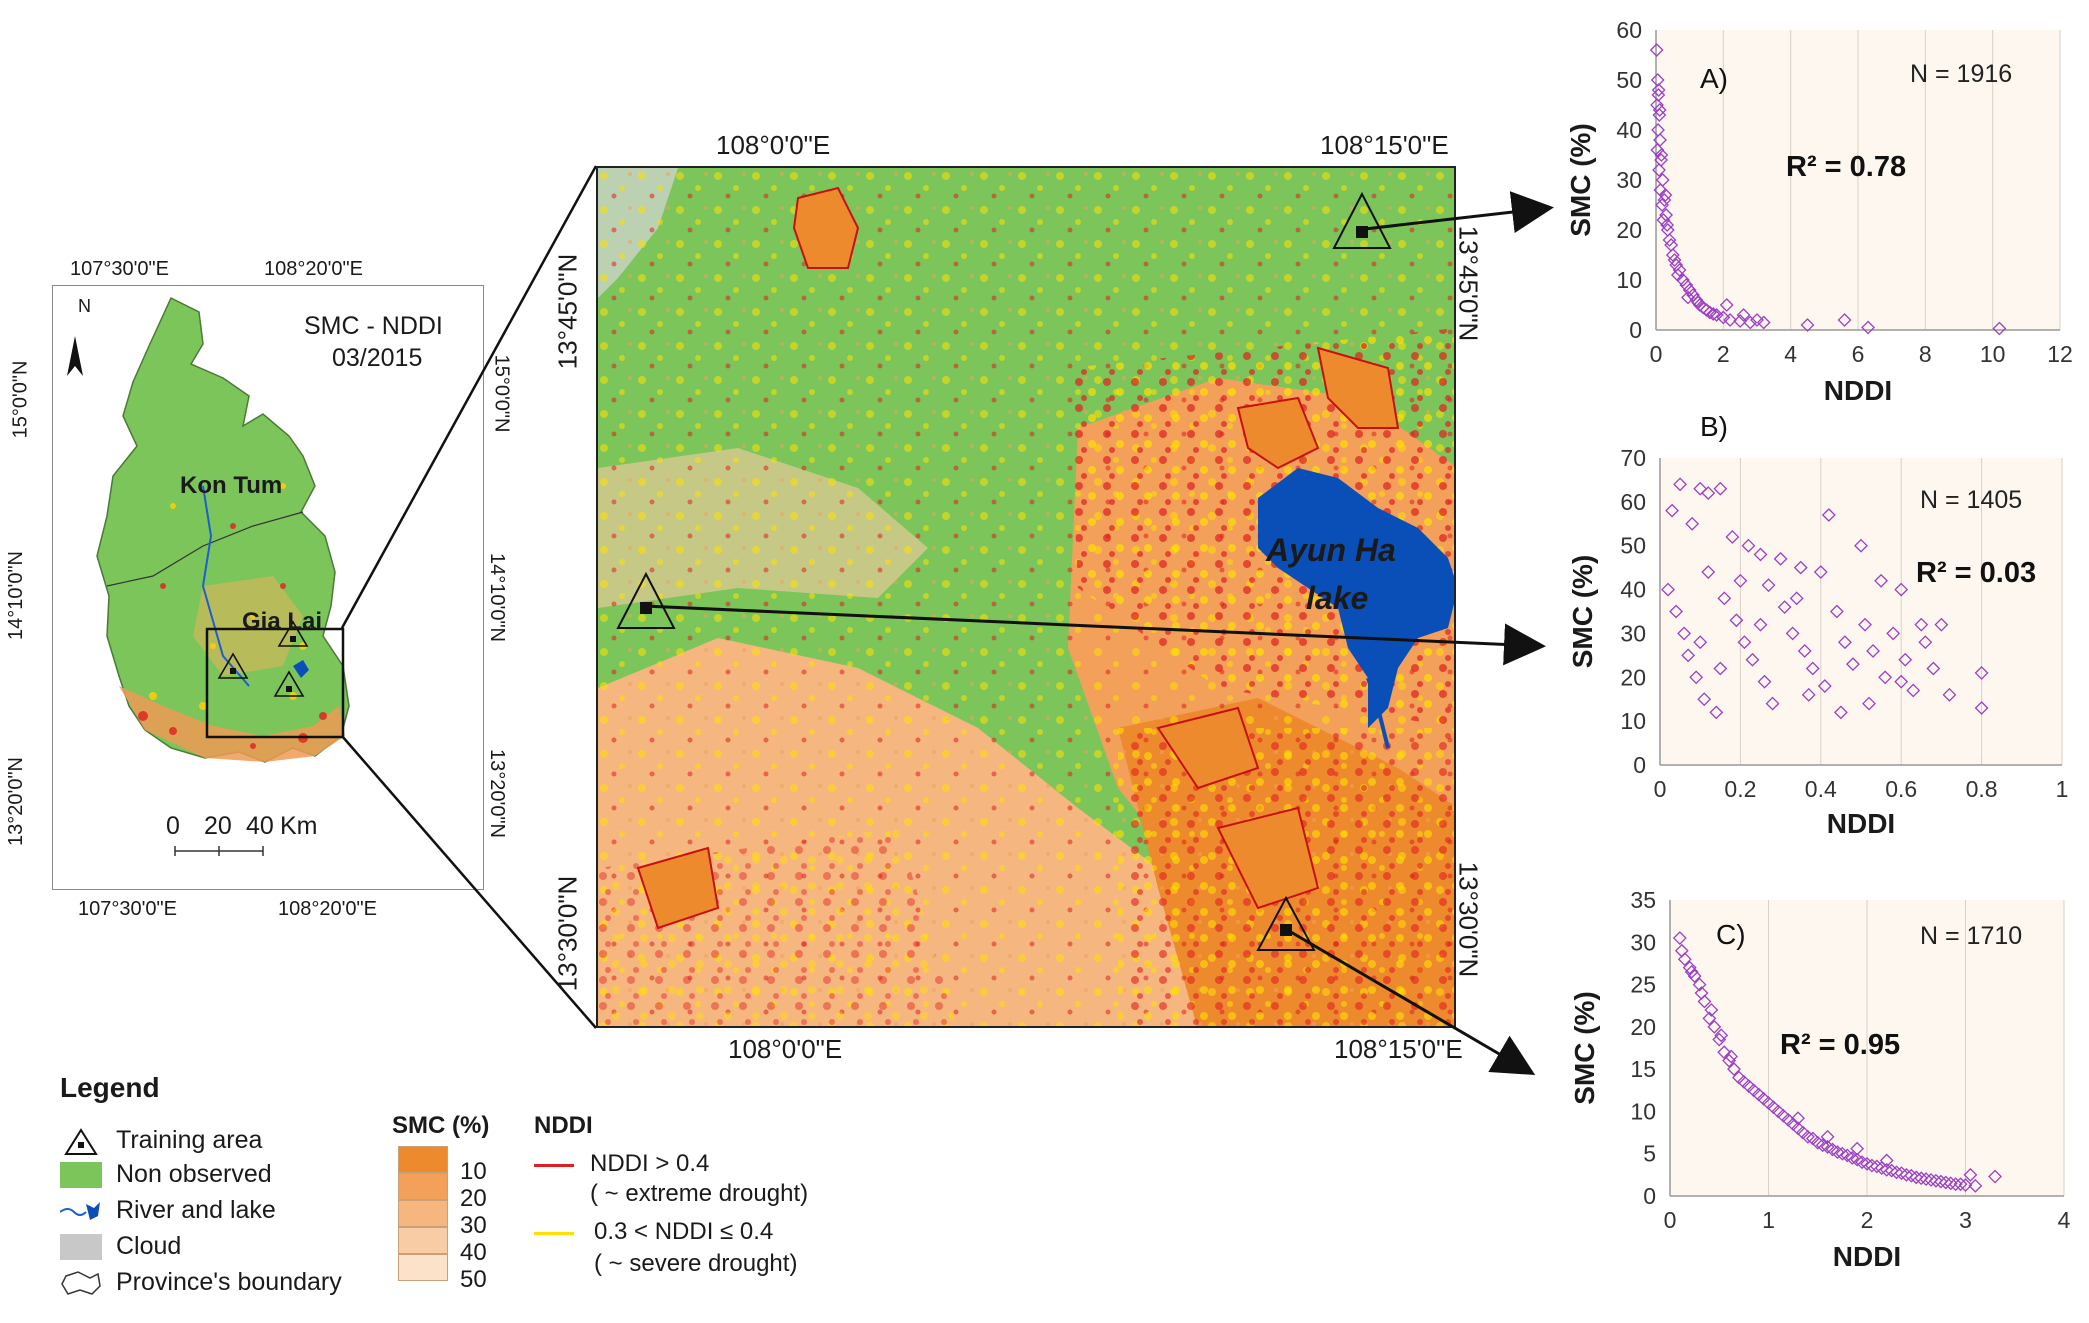 This screenshot has width=2089, height=1323. What do you see at coordinates (263, 658) in the screenshot?
I see `training-areas` at bounding box center [263, 658].